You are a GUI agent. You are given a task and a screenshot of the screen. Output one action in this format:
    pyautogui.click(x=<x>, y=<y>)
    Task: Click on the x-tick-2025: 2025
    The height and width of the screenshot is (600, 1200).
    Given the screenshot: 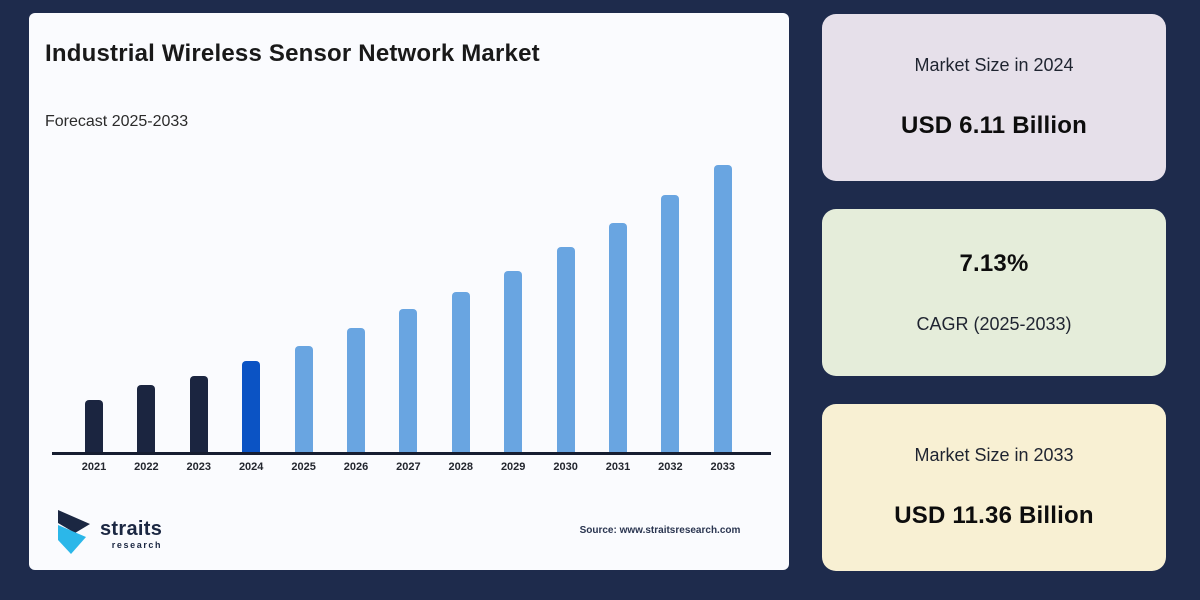 What is the action you would take?
    pyautogui.click(x=303, y=467)
    